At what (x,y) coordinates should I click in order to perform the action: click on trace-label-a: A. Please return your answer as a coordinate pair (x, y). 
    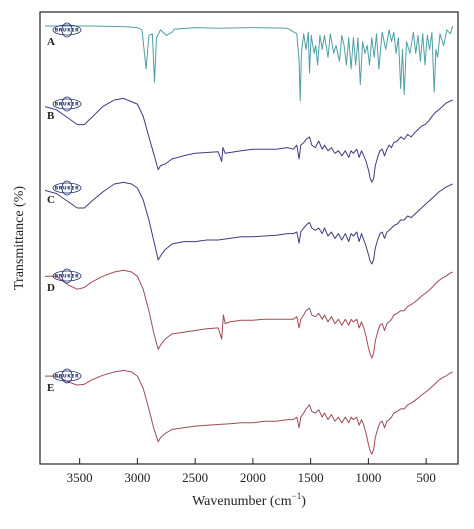
    Looking at the image, I should click on (51, 42).